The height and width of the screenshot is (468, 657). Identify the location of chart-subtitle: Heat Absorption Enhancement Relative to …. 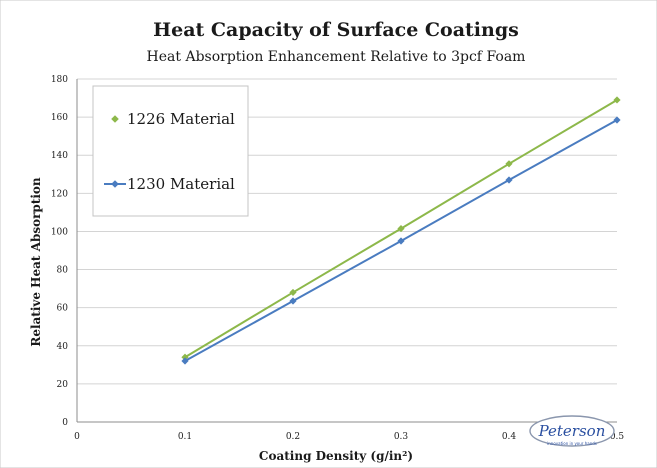
(336, 57).